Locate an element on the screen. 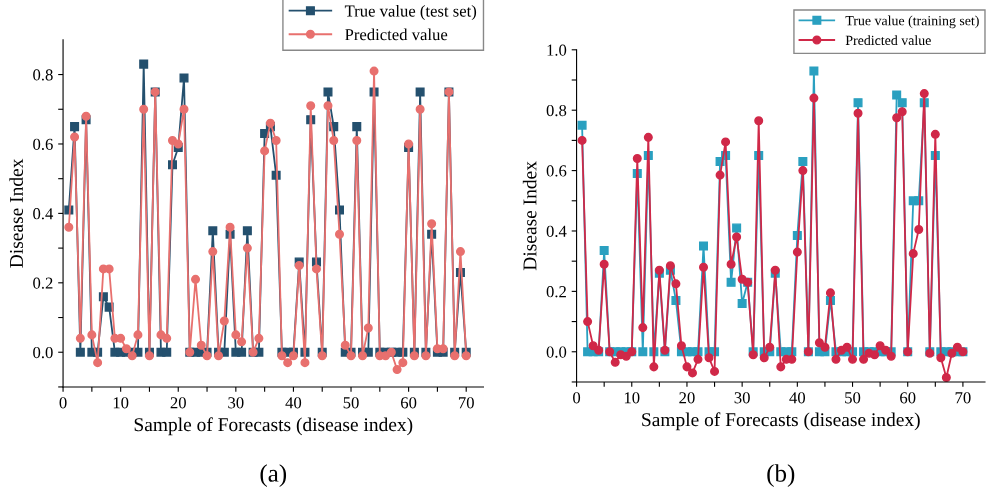 This screenshot has height=498, width=1001. text: (a) is located at coordinates (273, 475).